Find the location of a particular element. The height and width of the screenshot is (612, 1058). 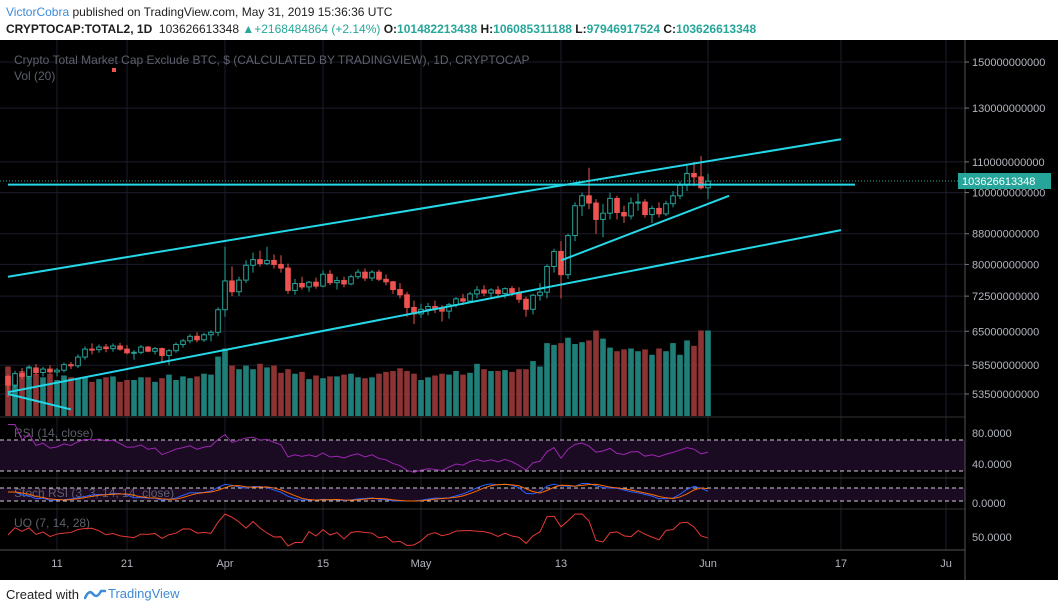

time-axis-label: May is located at coordinates (421, 564).